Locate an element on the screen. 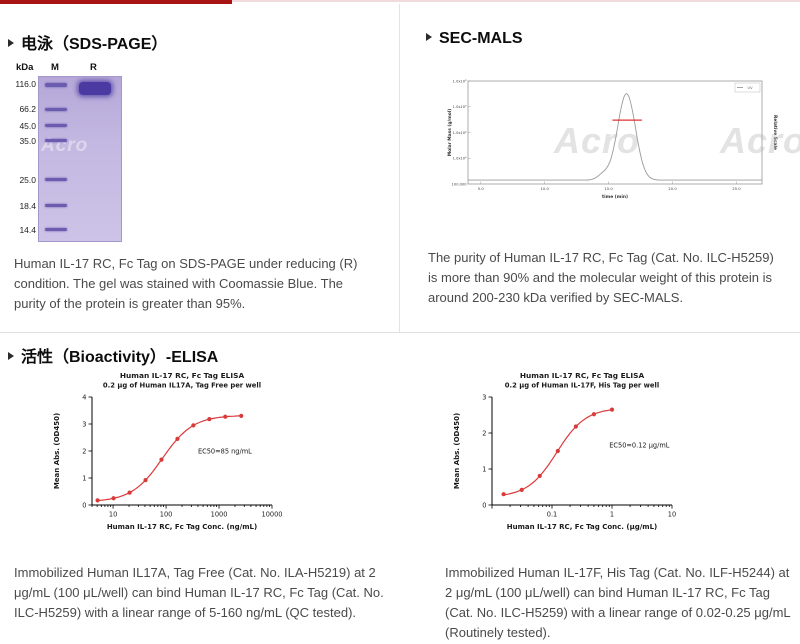 The width and height of the screenshot is (800, 644). gel-marker-labels: 116.0 66.2 45.0 35.0 25.0 18.4 14.4 is located at coordinates (26, 159).